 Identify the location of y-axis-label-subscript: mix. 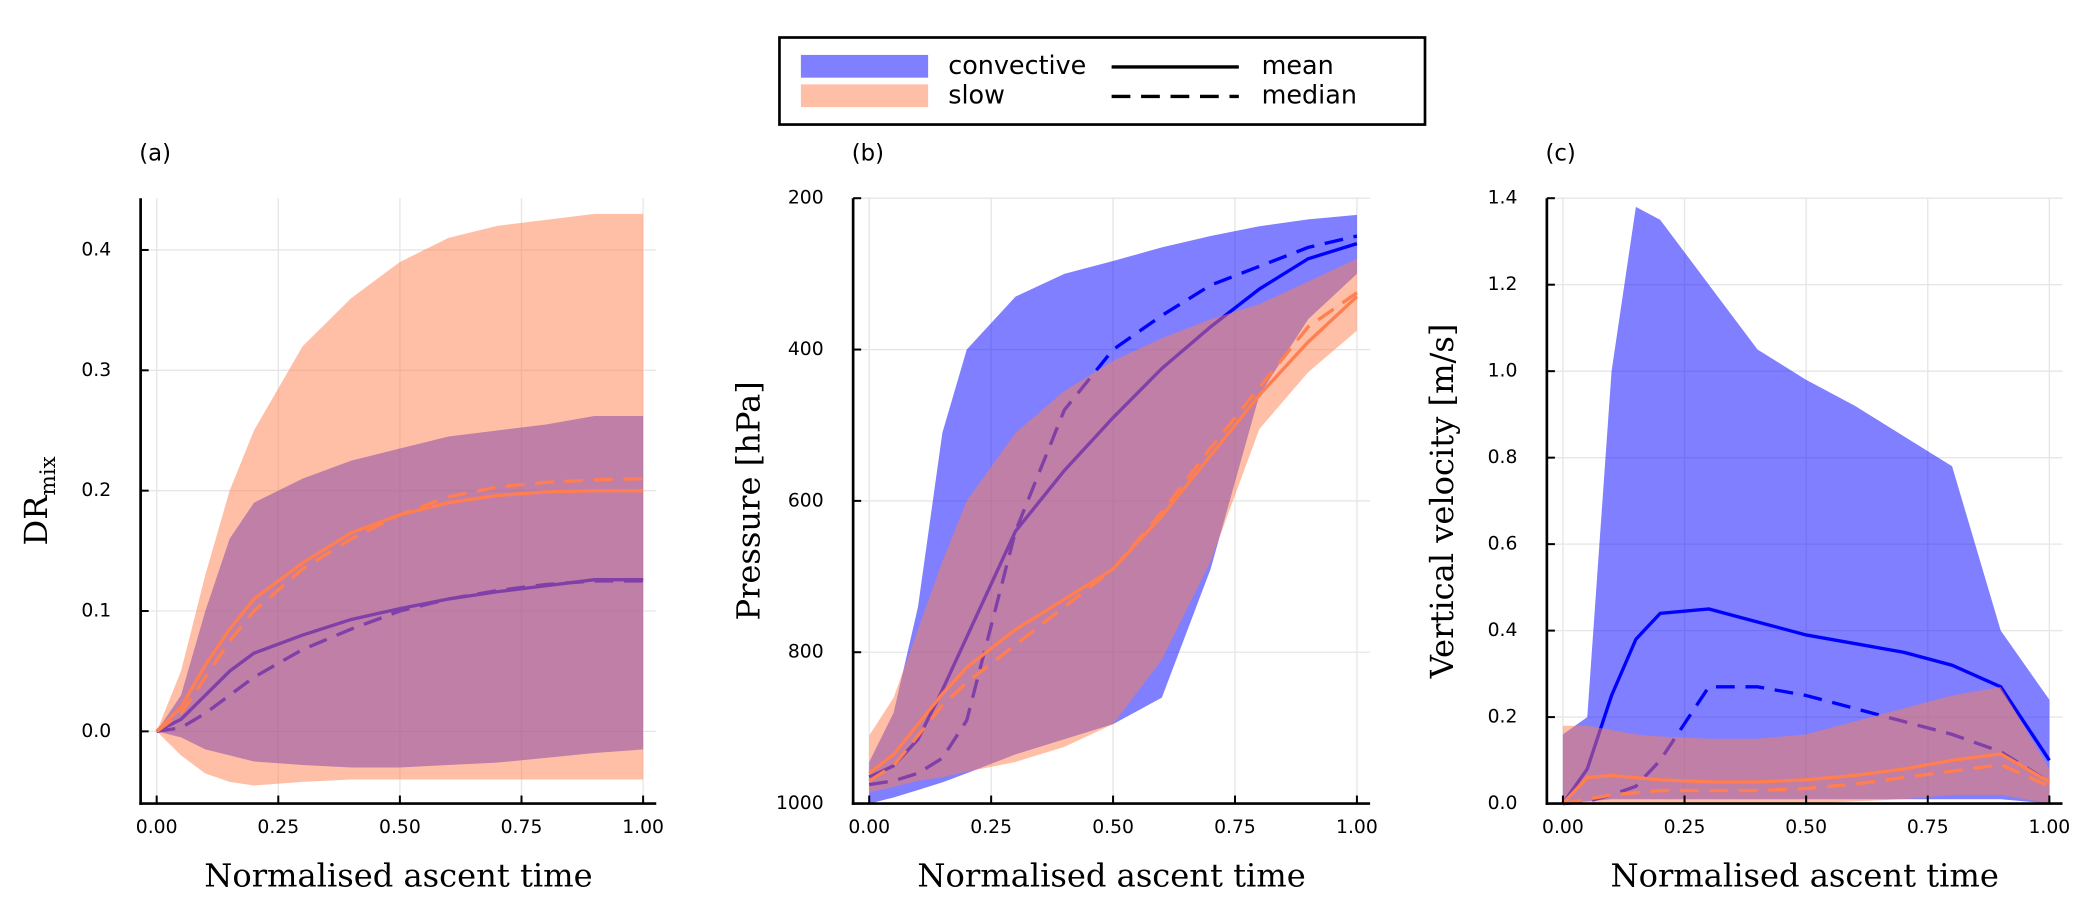
(48, 475).